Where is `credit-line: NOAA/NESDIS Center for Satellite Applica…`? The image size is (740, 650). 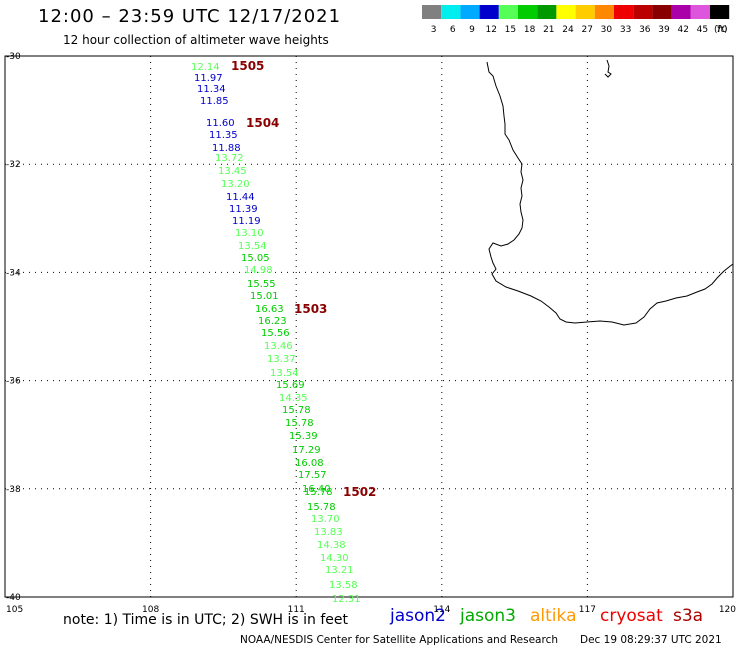
credit-line: NOAA/NESDIS Center for Satellite Applica… is located at coordinates (399, 640).